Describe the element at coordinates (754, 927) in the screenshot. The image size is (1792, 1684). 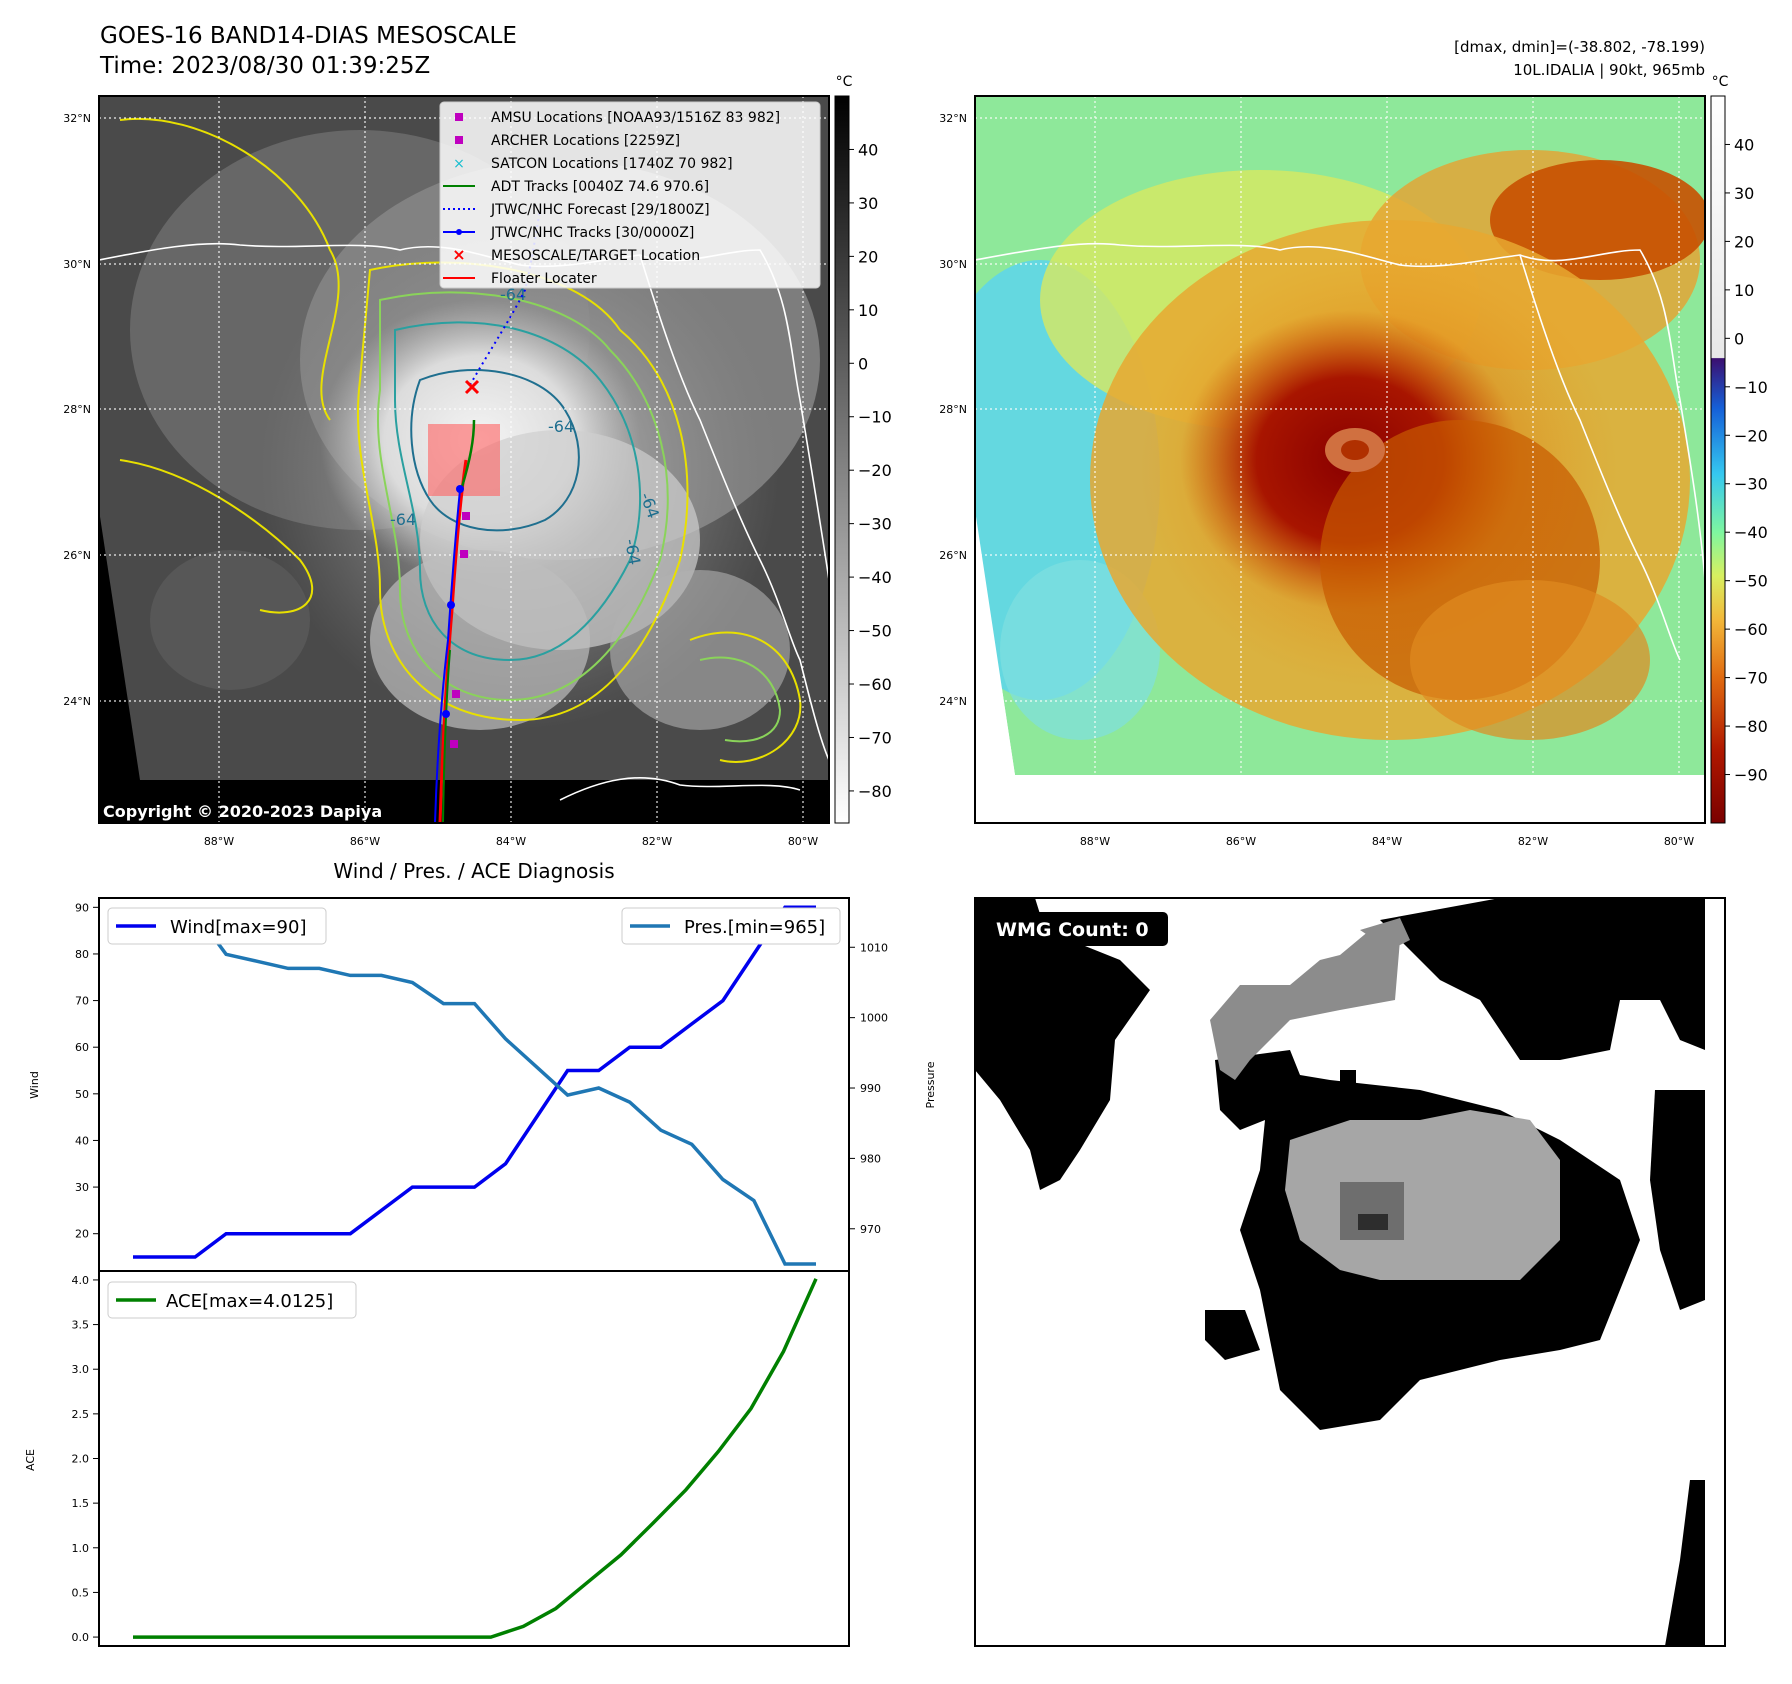
I see `pressure-legend-label: Pres.[min=965]` at that location.